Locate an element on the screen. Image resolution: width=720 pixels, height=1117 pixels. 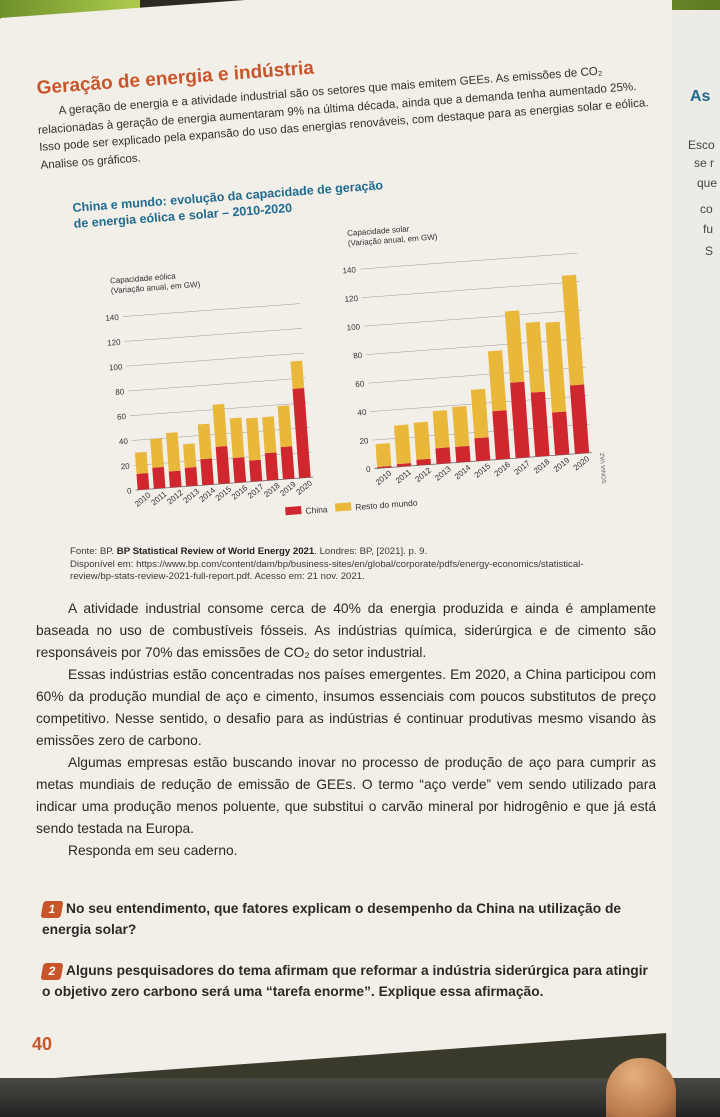
facing-page-heading: As is located at coordinates (700, 96).